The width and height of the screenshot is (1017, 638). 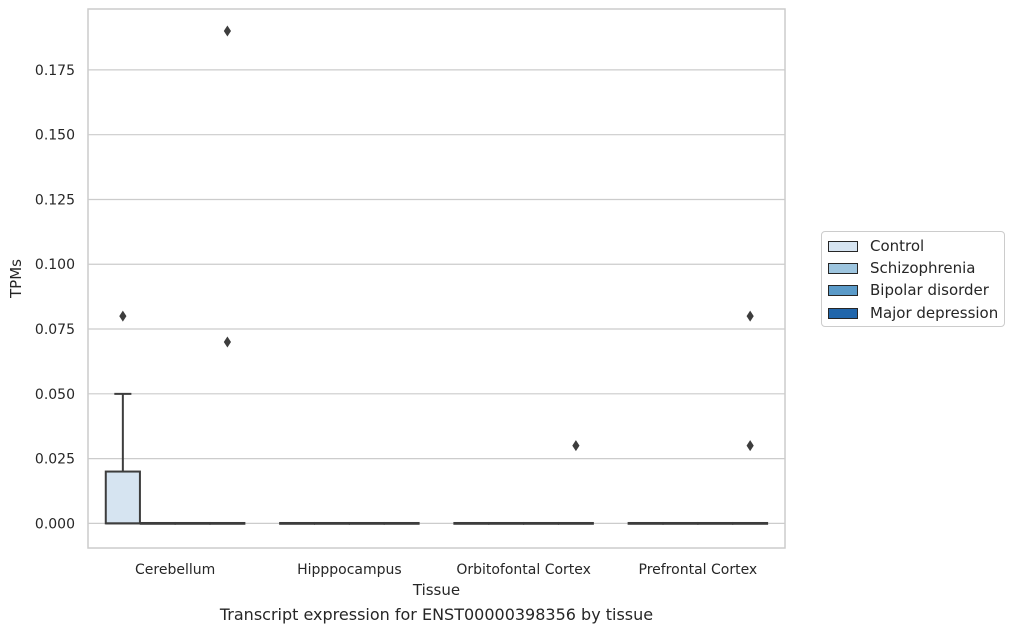 I want to click on legend-label-schizophrenia: Schizophrenia, so click(x=923, y=268).